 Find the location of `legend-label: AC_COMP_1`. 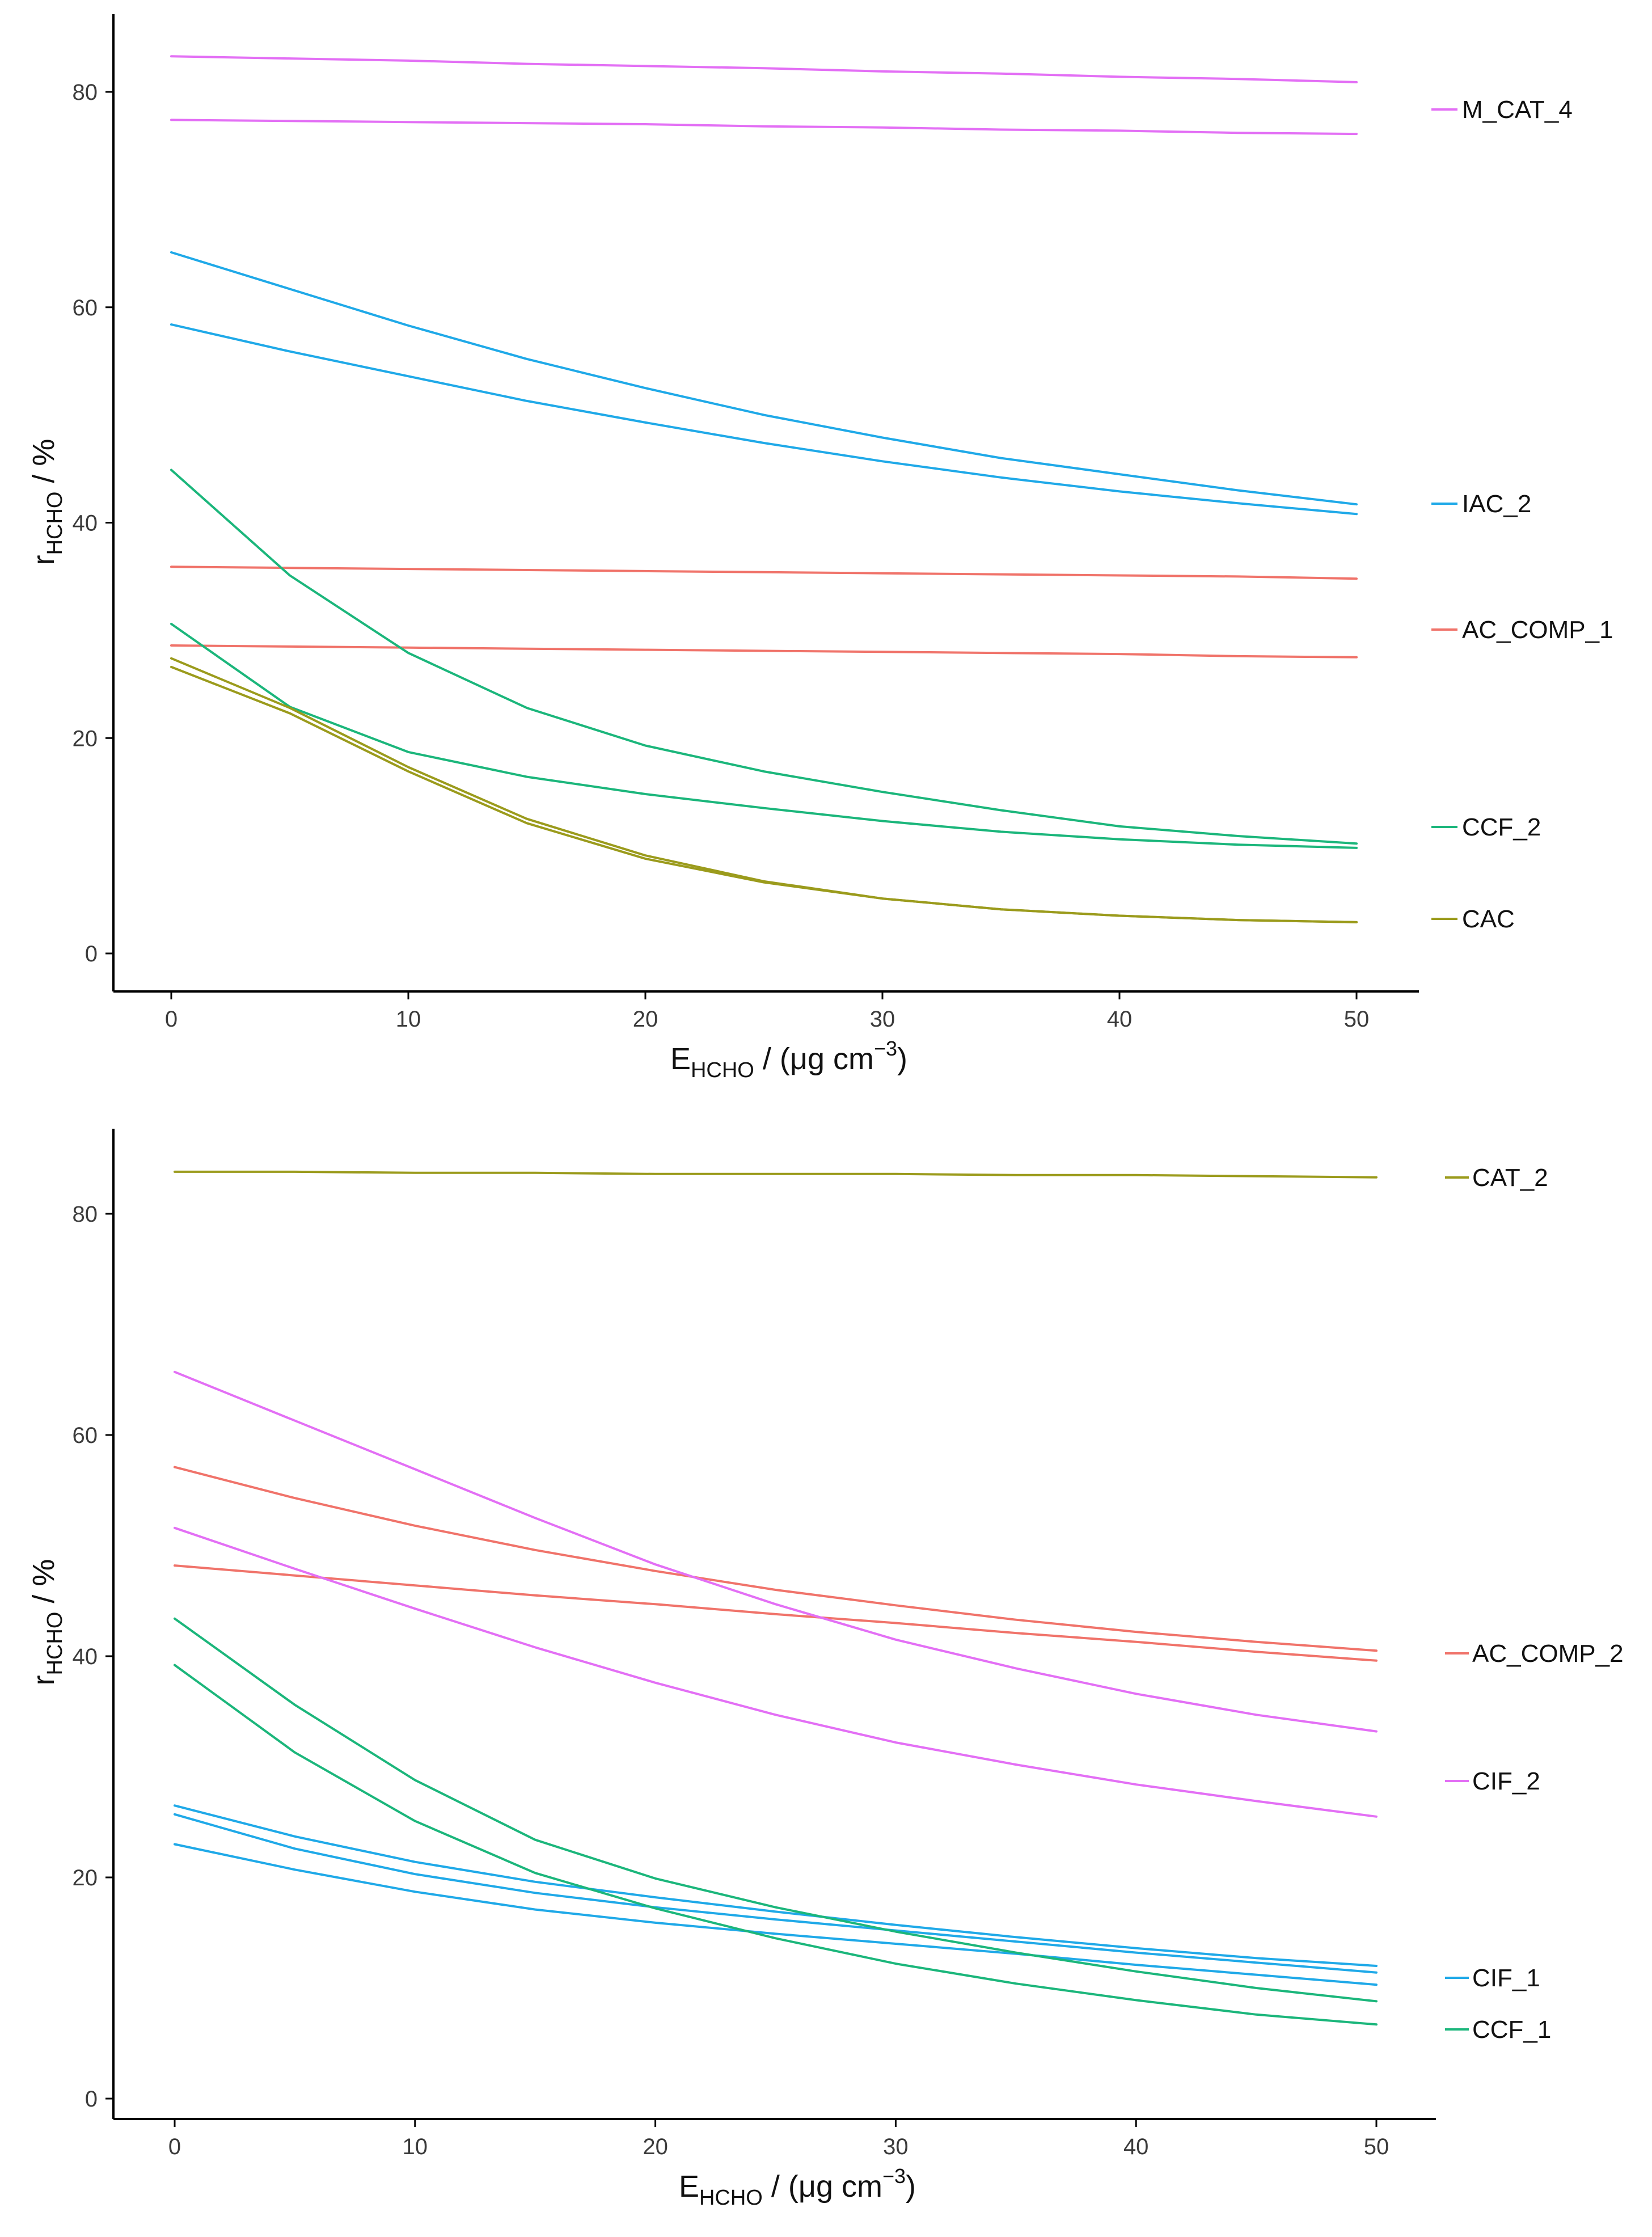

legend-label: AC_COMP_1 is located at coordinates (1537, 630).